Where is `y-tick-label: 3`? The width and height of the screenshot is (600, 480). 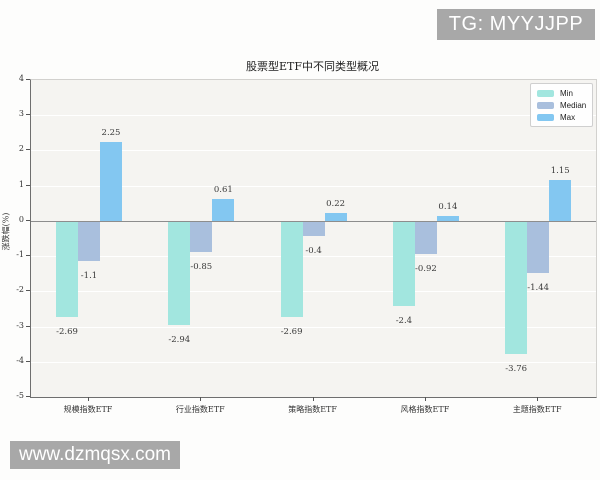 y-tick-label: 3 is located at coordinates (21, 114).